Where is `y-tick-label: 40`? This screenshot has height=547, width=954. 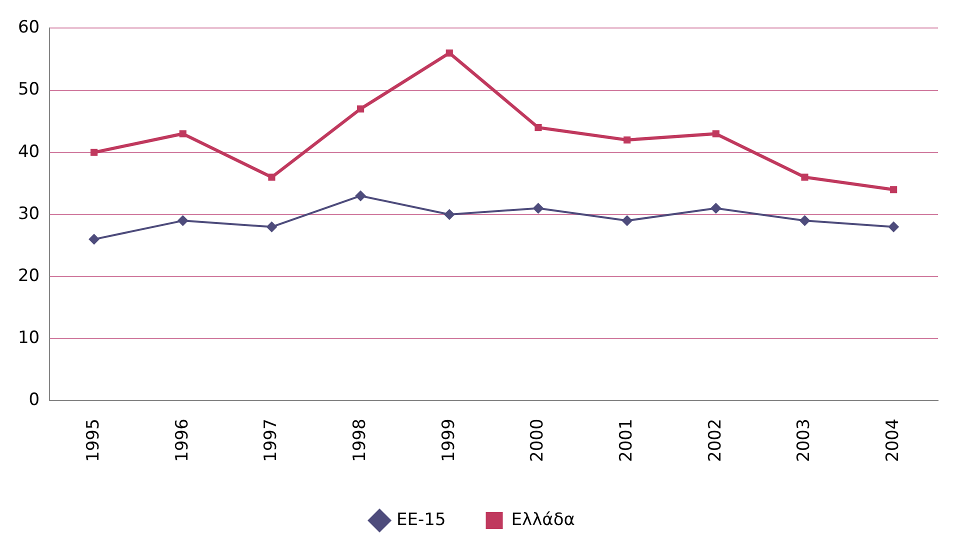
y-tick-label: 40 is located at coordinates (29, 152).